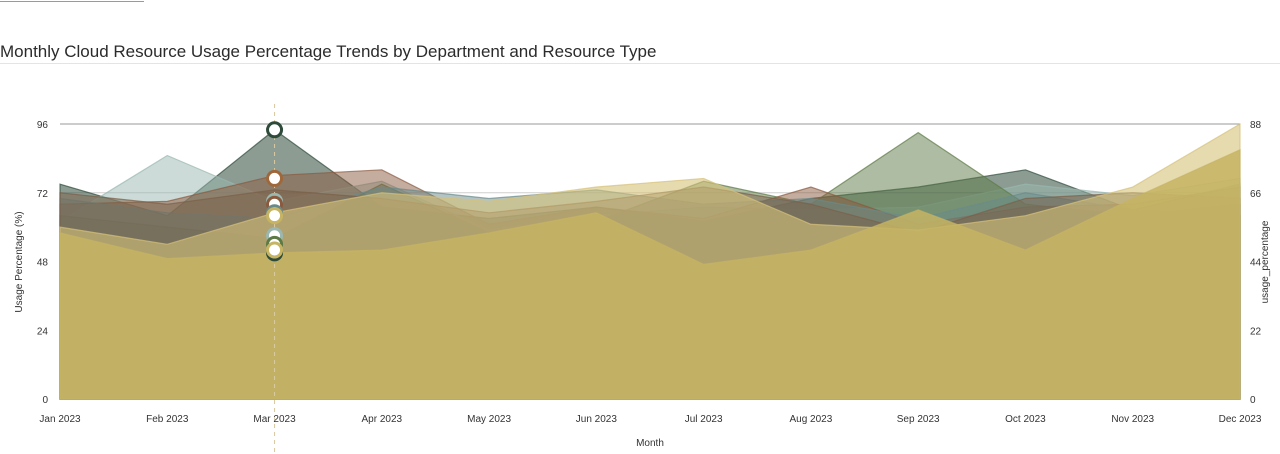 Image resolution: width=1280 pixels, height=454 pixels. Describe the element at coordinates (1256, 125) in the screenshot. I see `y2-tick-label: 88` at that location.